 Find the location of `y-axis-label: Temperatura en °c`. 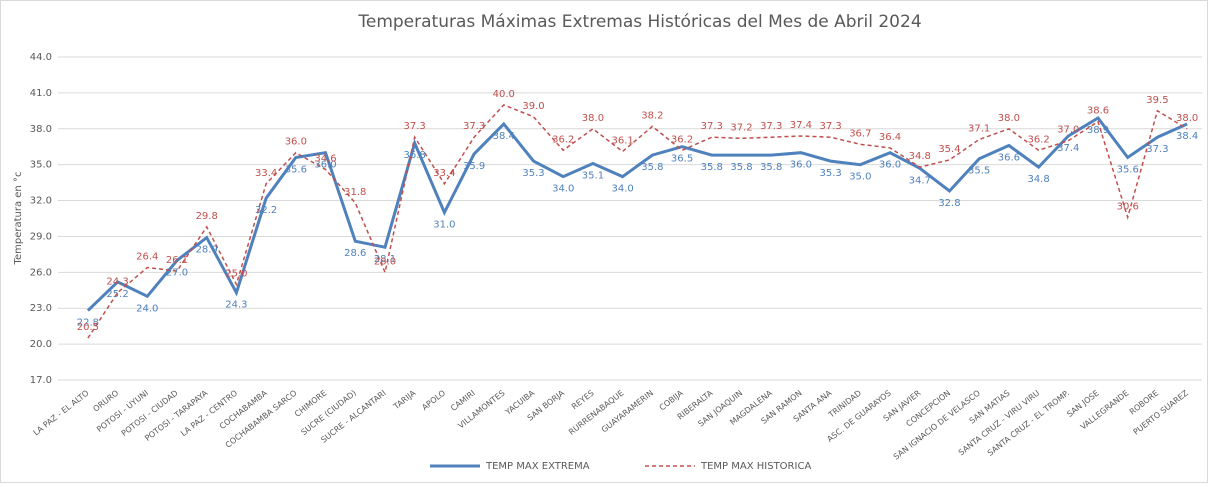

y-axis-label: Temperatura en °c is located at coordinates (18, 219).